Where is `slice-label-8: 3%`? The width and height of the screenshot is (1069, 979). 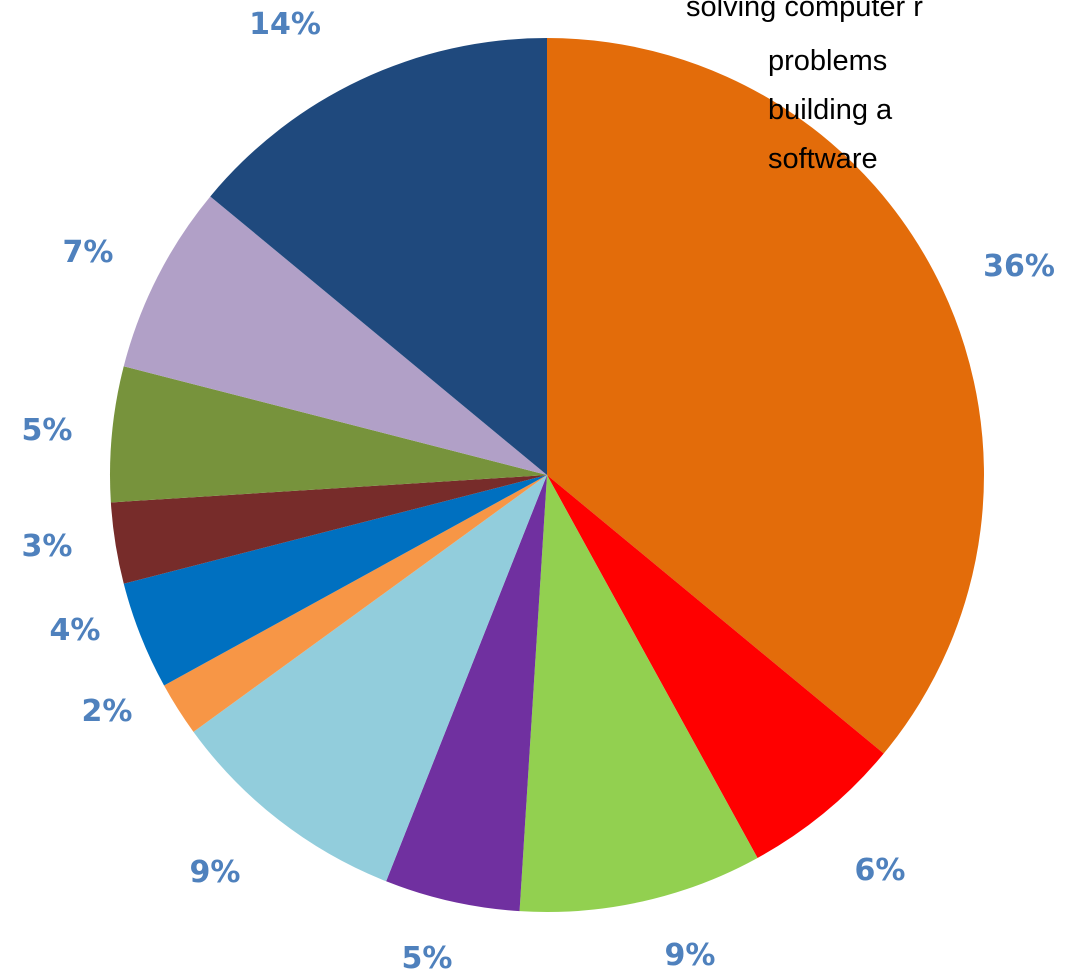
slice-label-8: 3% is located at coordinates (47, 546).